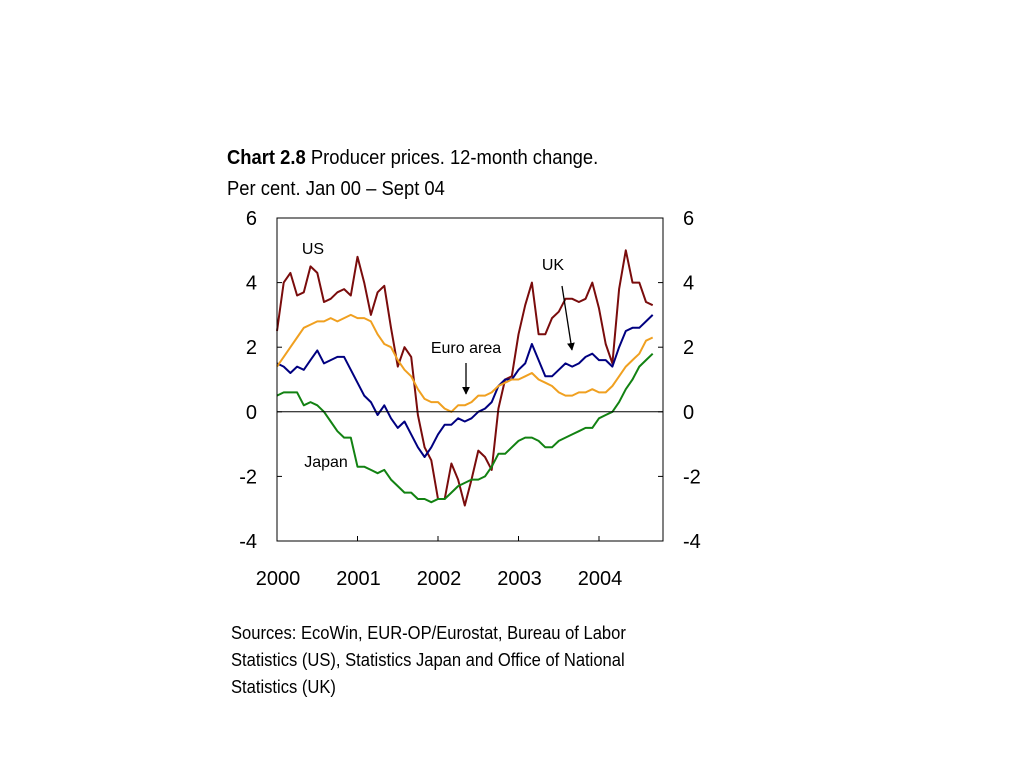  What do you see at coordinates (466, 348) in the screenshot?
I see `annotation-label-euro-area: Euro area` at bounding box center [466, 348].